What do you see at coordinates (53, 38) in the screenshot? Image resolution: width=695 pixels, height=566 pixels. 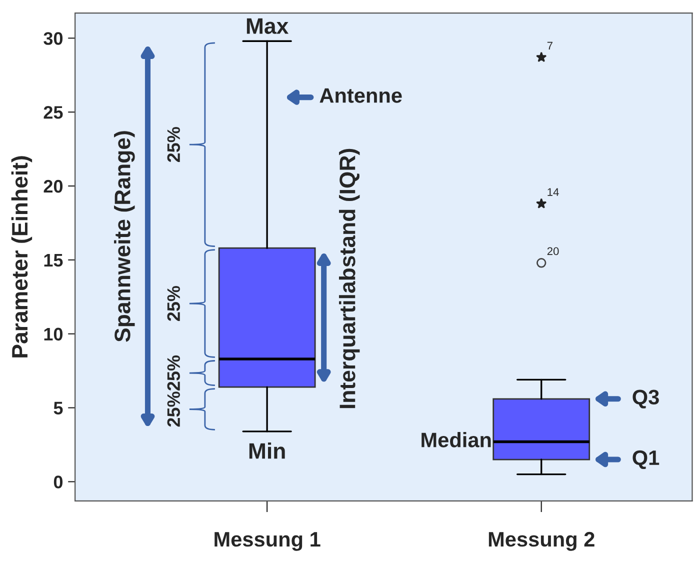 I see `y-tick-label: 30` at bounding box center [53, 38].